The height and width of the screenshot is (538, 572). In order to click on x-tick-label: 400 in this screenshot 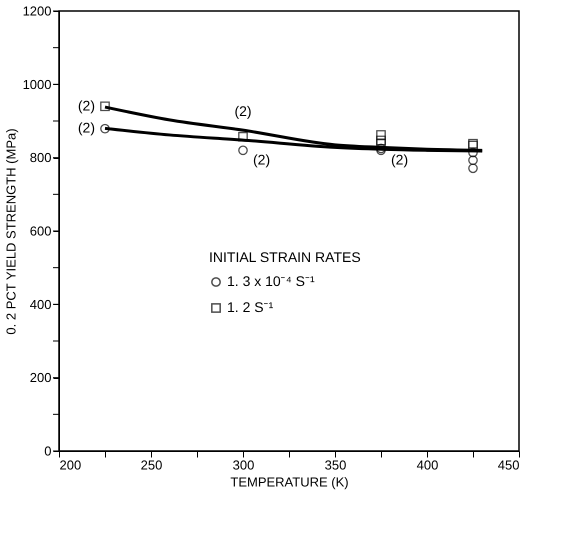, I will do `click(427, 465)`.